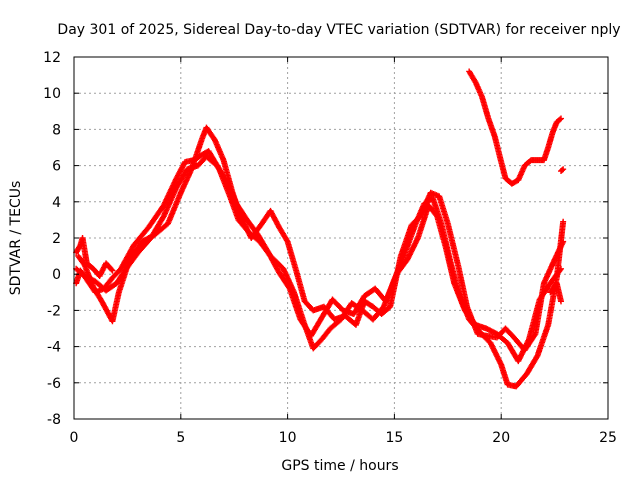  What do you see at coordinates (54, 348) in the screenshot?
I see `y-tick-label: -4` at bounding box center [54, 348].